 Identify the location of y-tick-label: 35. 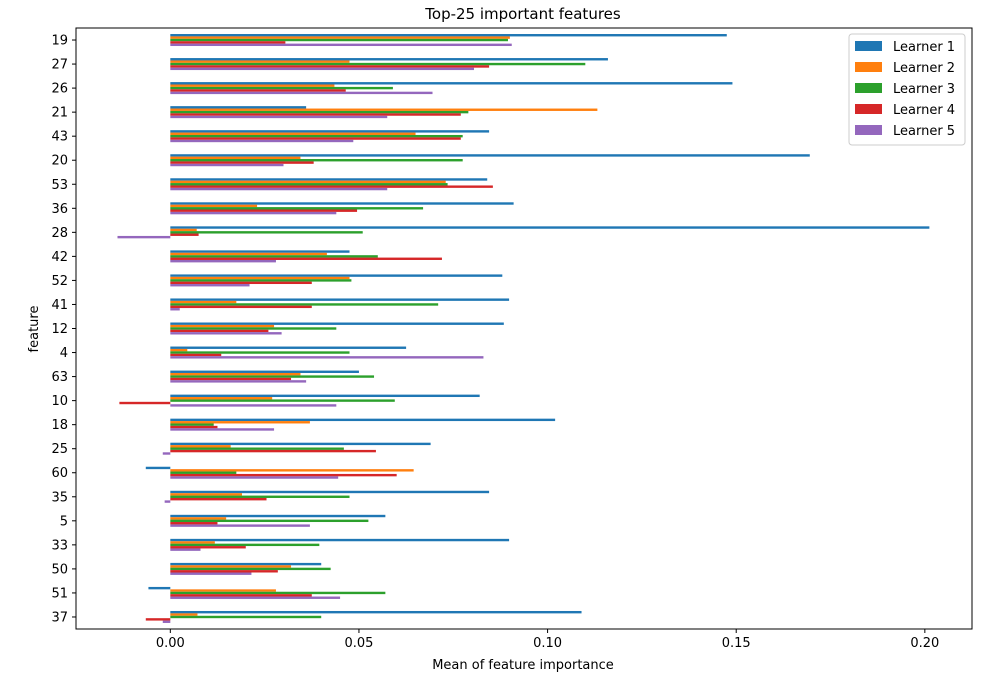
(59, 497).